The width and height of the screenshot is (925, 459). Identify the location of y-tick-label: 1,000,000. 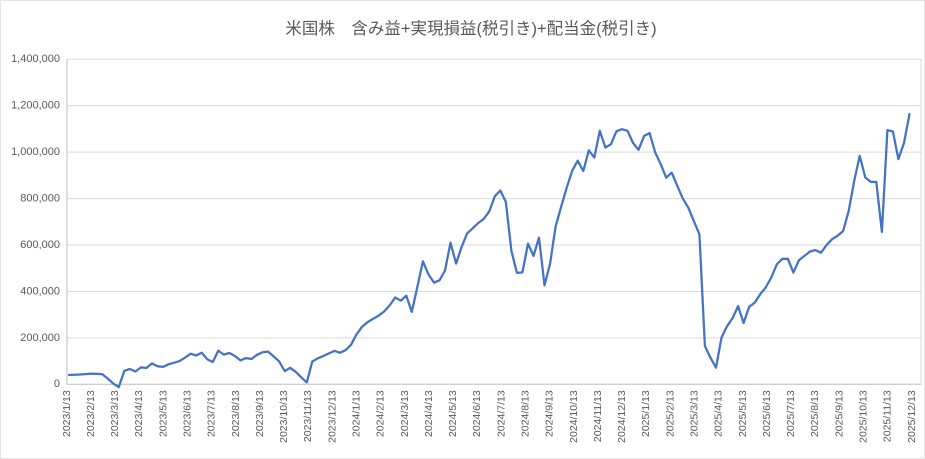
(35, 152).